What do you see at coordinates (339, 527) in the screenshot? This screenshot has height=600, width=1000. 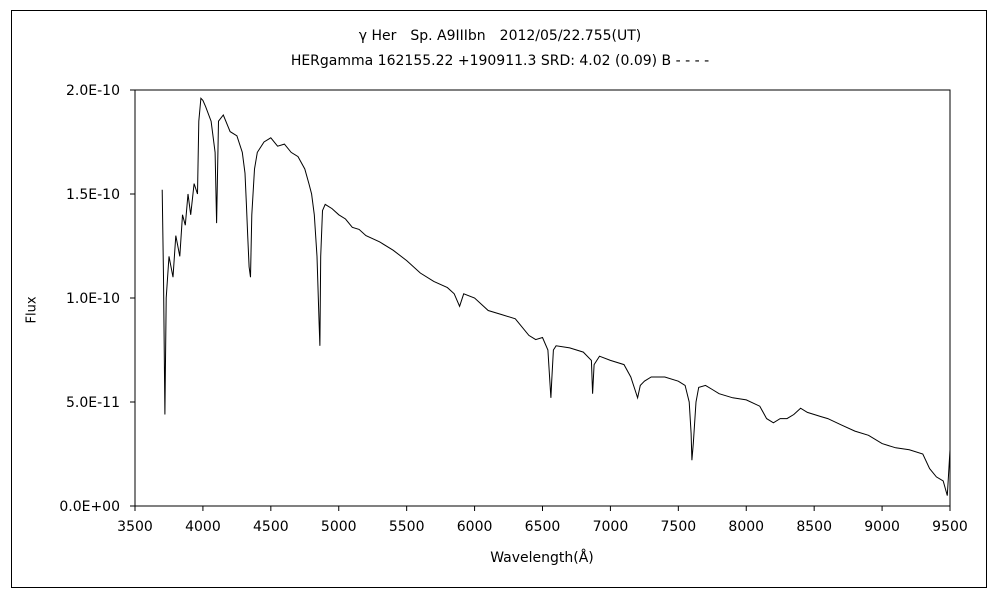 I see `x-tick-label: 5000` at bounding box center [339, 527].